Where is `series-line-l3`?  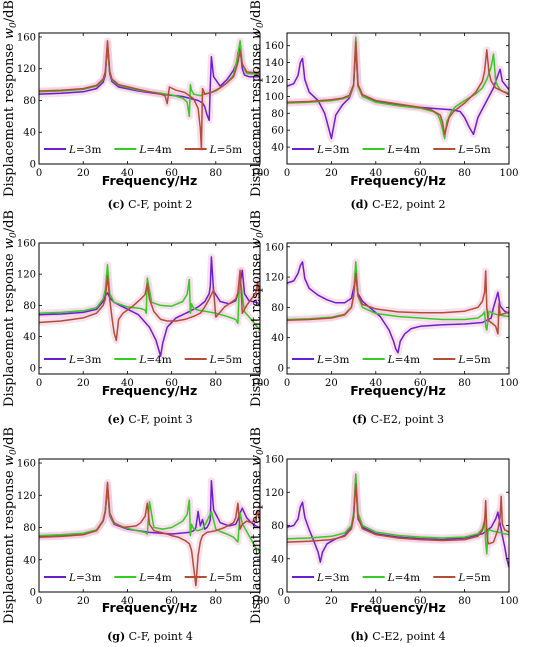 series-line-l3 is located at coordinates (398, 307).